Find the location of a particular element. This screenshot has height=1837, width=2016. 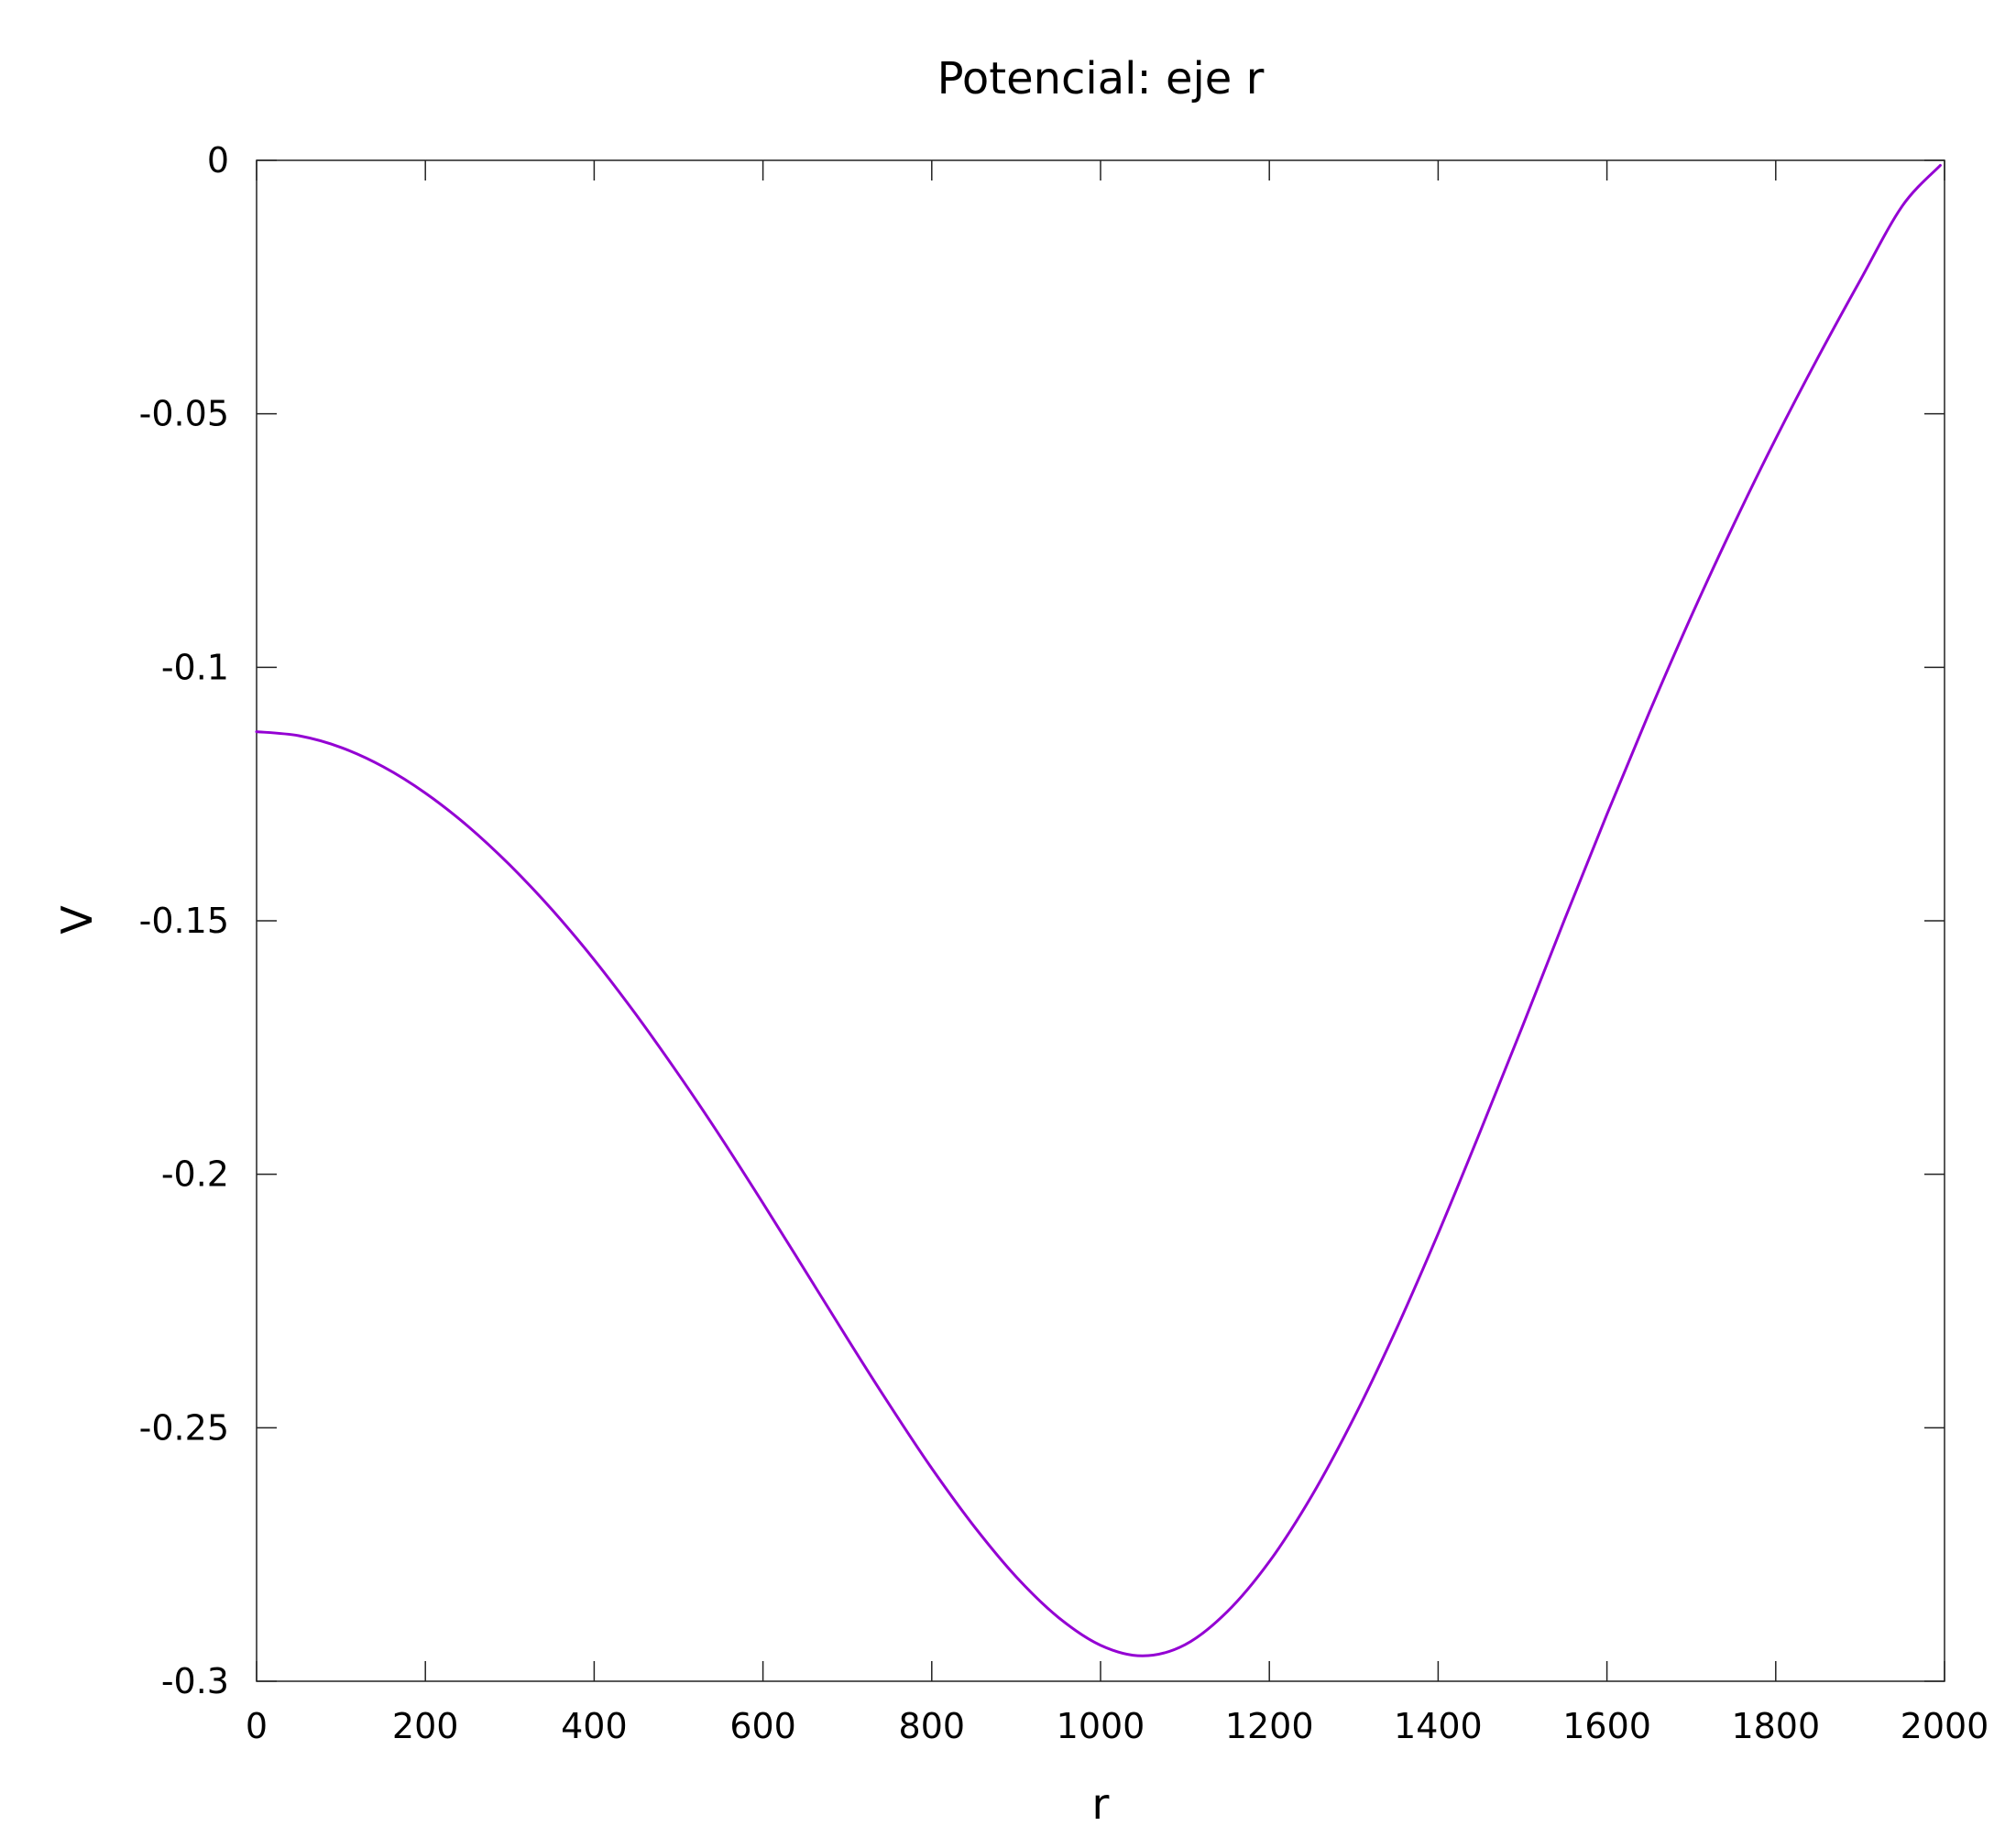

y-tick-label: -0.15 is located at coordinates (184, 921).